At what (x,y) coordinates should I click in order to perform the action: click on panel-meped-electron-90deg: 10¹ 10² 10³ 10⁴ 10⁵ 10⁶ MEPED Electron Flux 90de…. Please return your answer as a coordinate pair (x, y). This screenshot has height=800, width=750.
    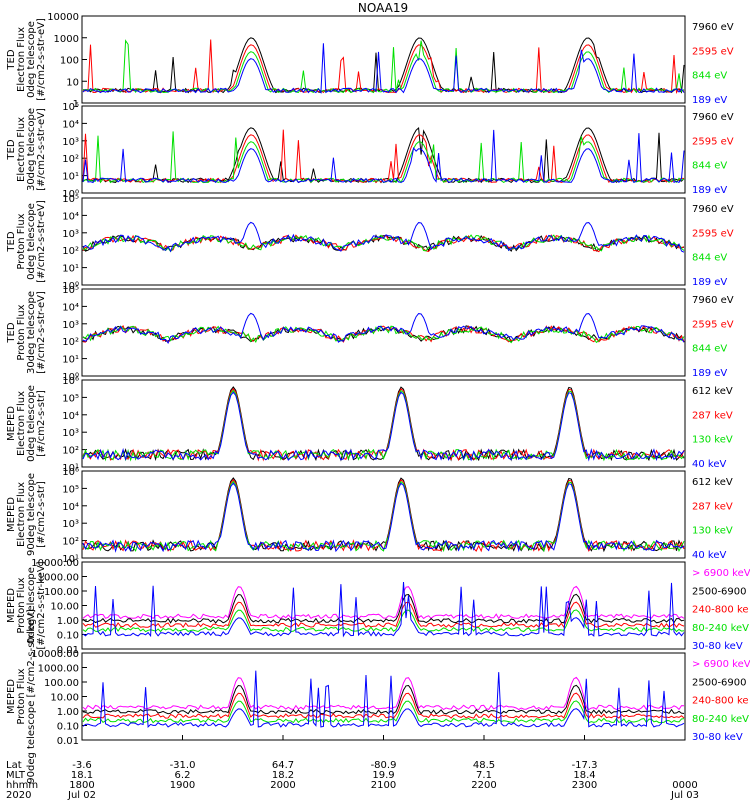
    Looking at the image, I should click on (369, 516).